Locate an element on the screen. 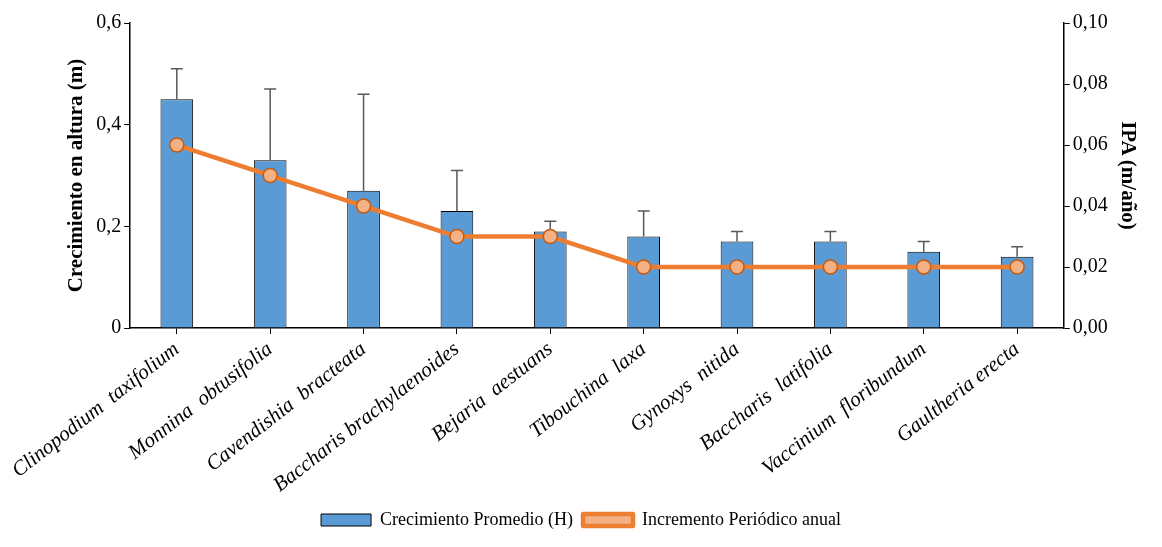 The width and height of the screenshot is (1162, 547). y-tick-label: 0,2 is located at coordinates (109, 224).